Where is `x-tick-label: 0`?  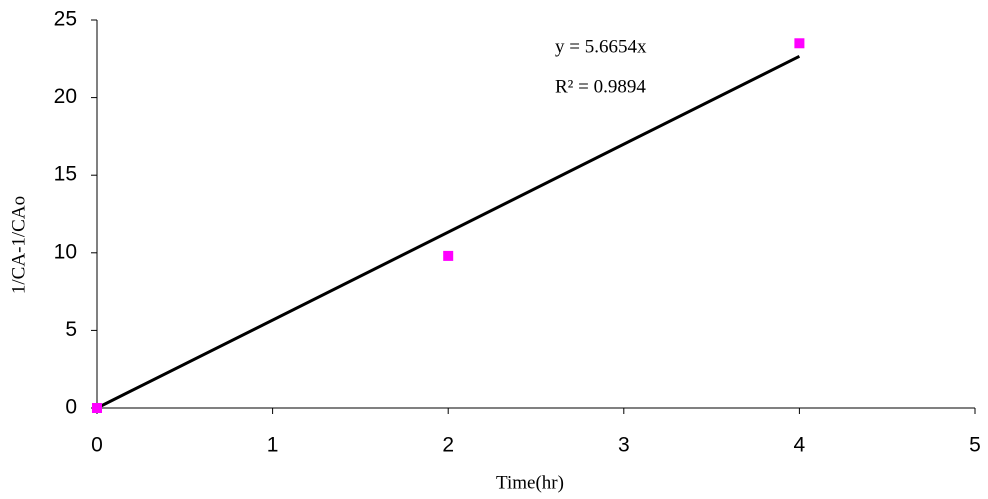 x-tick-label: 0 is located at coordinates (97, 445).